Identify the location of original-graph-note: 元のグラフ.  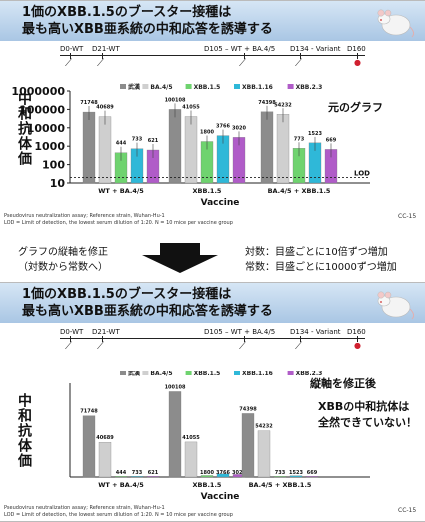
(355, 107).